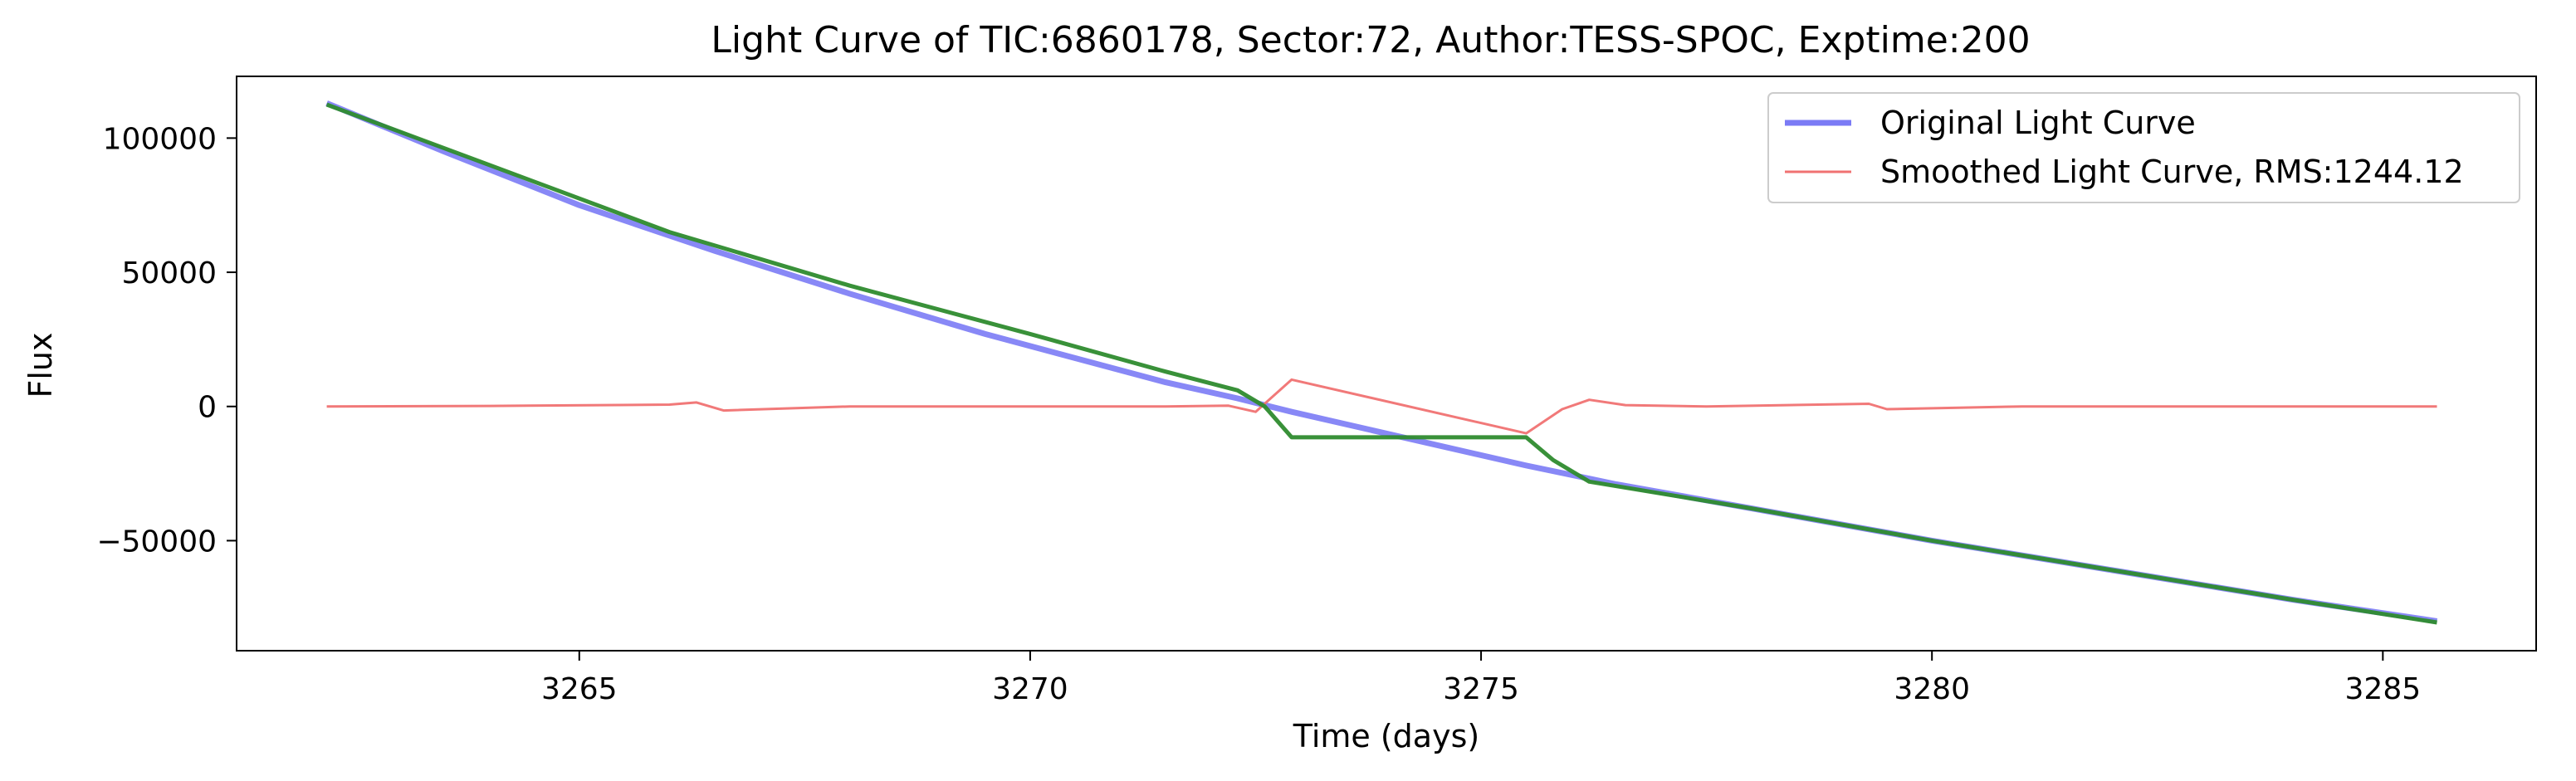  What do you see at coordinates (1481, 689) in the screenshot?
I see `x-tick-label: 3275` at bounding box center [1481, 689].